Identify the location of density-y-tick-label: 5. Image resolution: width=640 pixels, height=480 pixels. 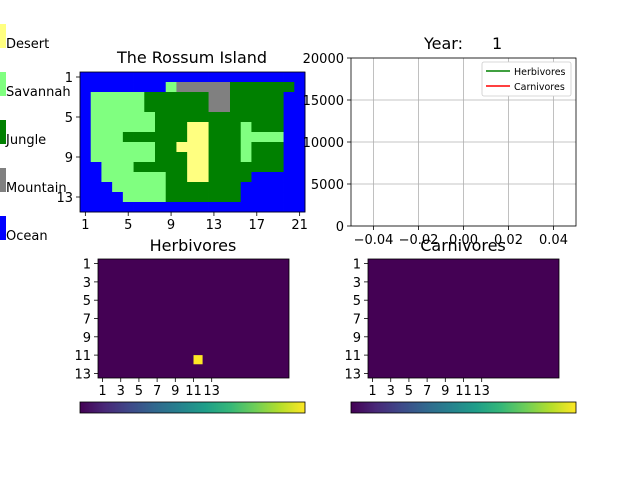
(87, 301).